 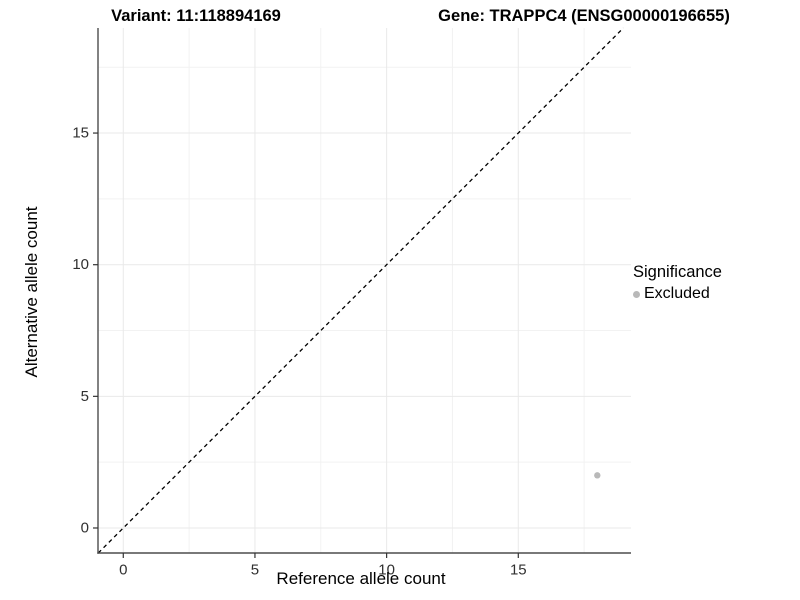 What do you see at coordinates (386, 570) in the screenshot?
I see `x-tick-label: 10` at bounding box center [386, 570].